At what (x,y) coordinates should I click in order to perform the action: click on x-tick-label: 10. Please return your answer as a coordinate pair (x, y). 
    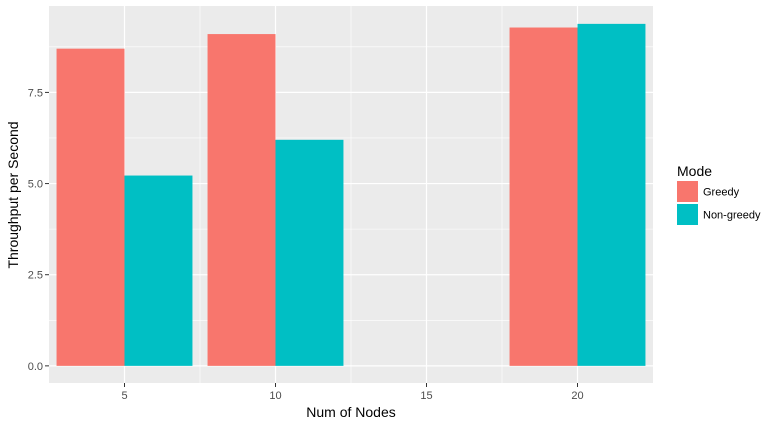
    Looking at the image, I should click on (275, 396).